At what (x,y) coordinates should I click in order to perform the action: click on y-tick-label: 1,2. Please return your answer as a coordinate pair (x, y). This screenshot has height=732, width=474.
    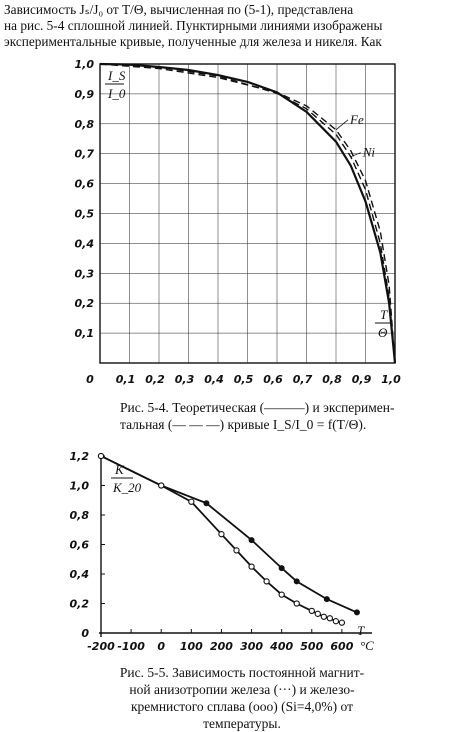
    Looking at the image, I should click on (80, 456).